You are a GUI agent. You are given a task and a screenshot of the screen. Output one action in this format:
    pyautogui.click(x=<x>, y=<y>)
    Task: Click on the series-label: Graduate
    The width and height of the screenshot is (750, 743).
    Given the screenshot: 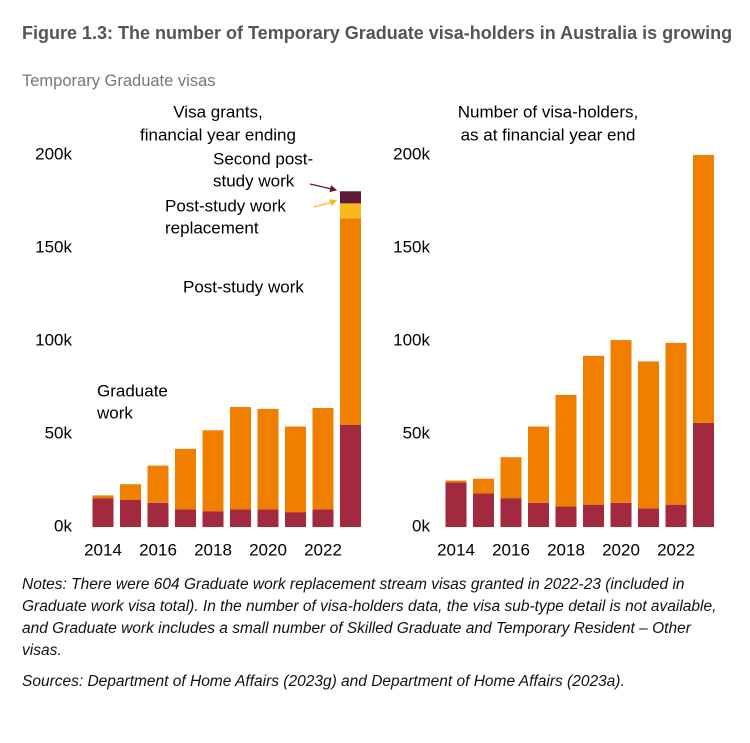 What is the action you would take?
    pyautogui.click(x=132, y=390)
    